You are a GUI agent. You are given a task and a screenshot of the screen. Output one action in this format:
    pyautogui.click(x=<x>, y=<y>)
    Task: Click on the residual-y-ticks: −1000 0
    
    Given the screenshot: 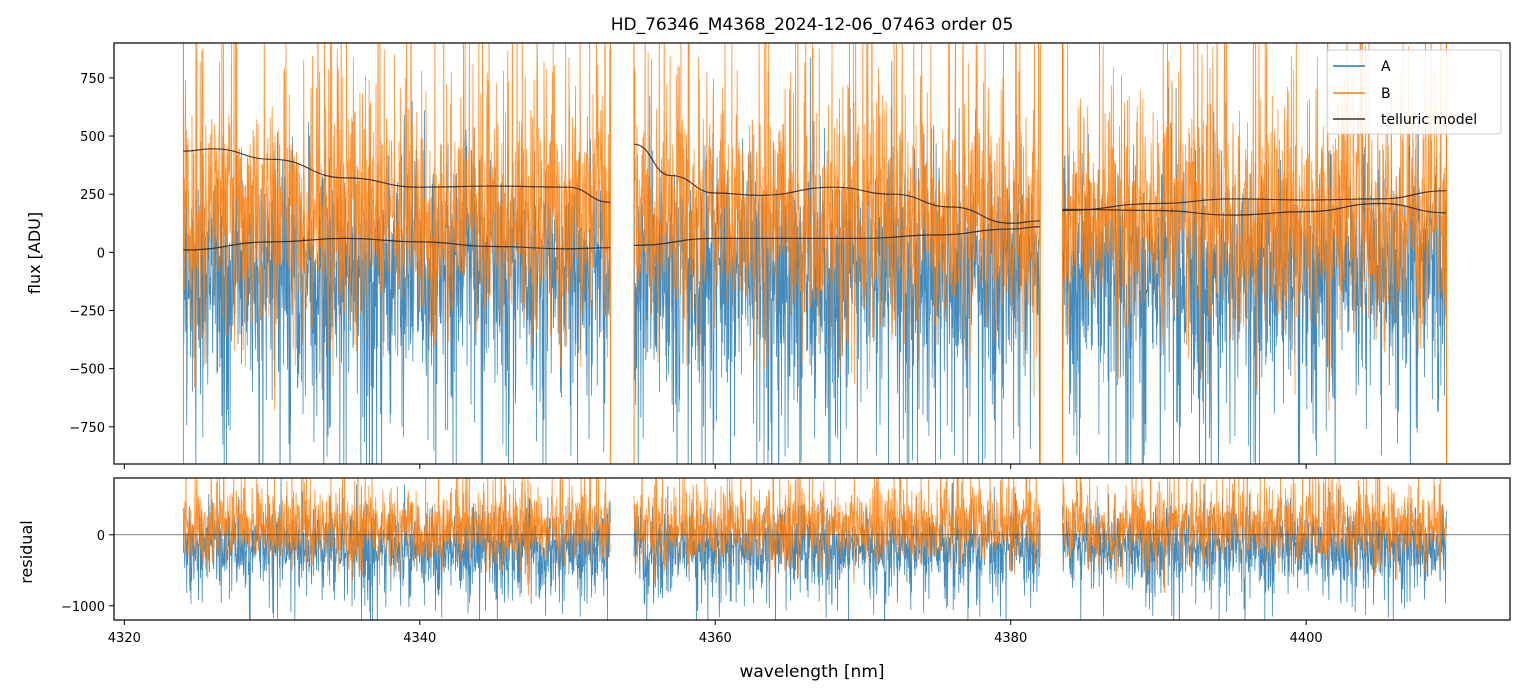 What is the action you would take?
    pyautogui.click(x=87, y=572)
    